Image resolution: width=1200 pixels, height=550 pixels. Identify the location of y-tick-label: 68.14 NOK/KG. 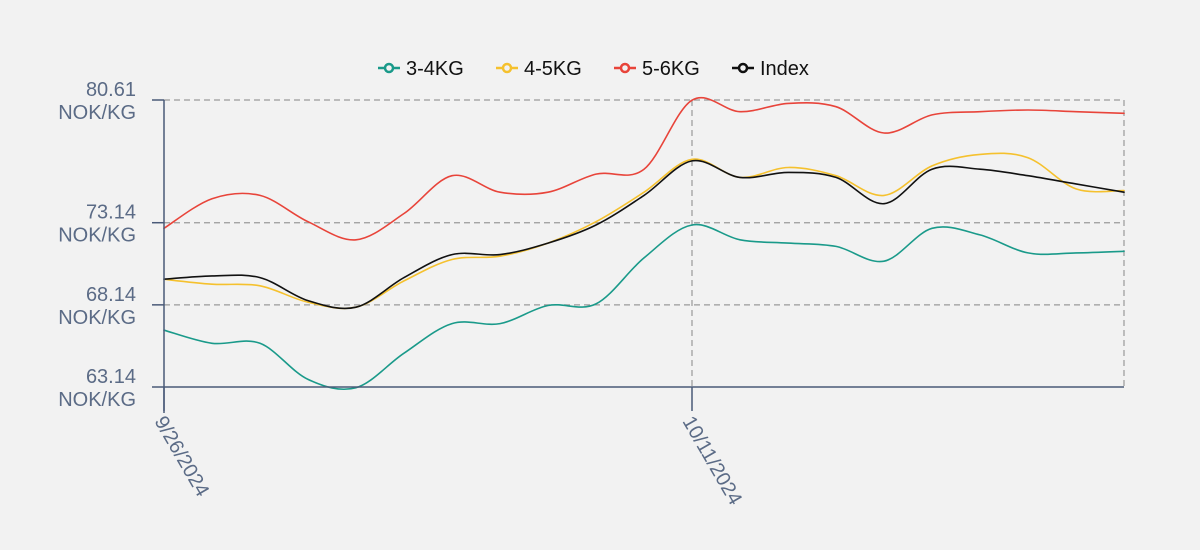
(97, 306).